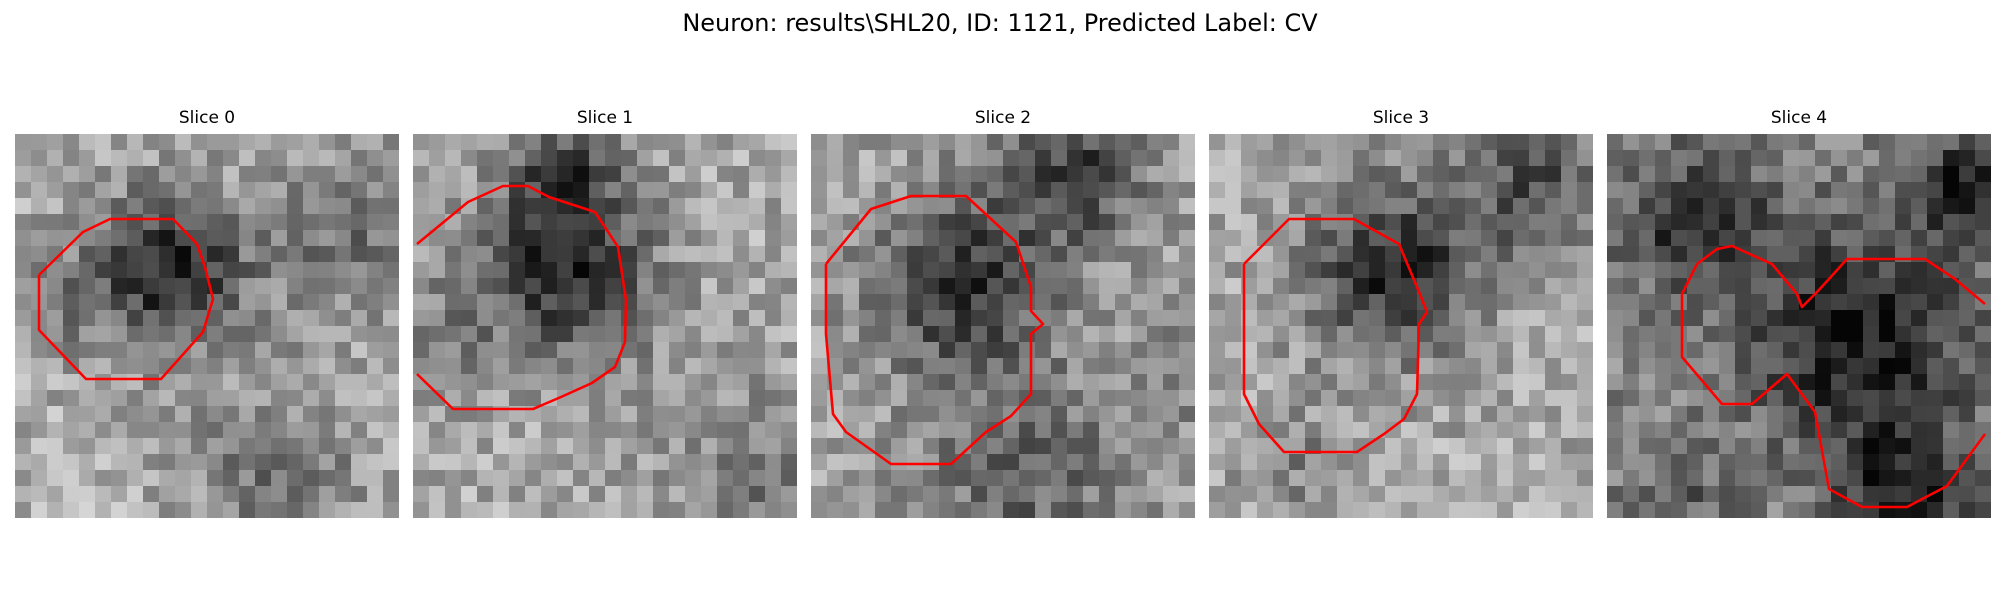  I want to click on slice-title: Slice 1, so click(605, 118).